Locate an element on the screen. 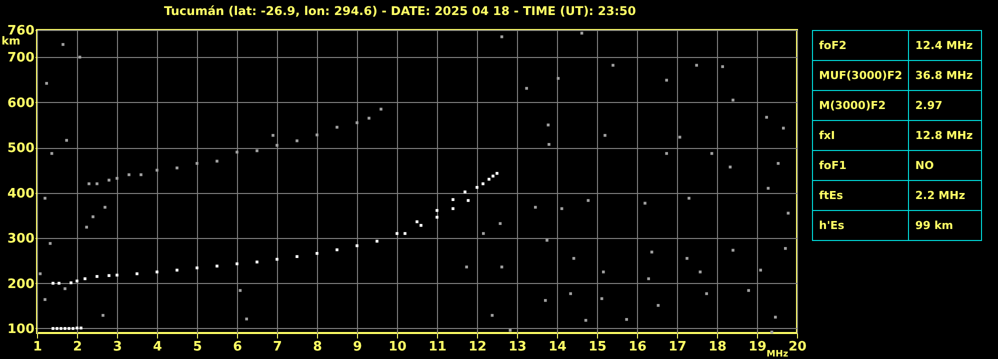  x-tick-label: 20 is located at coordinates (797, 347).